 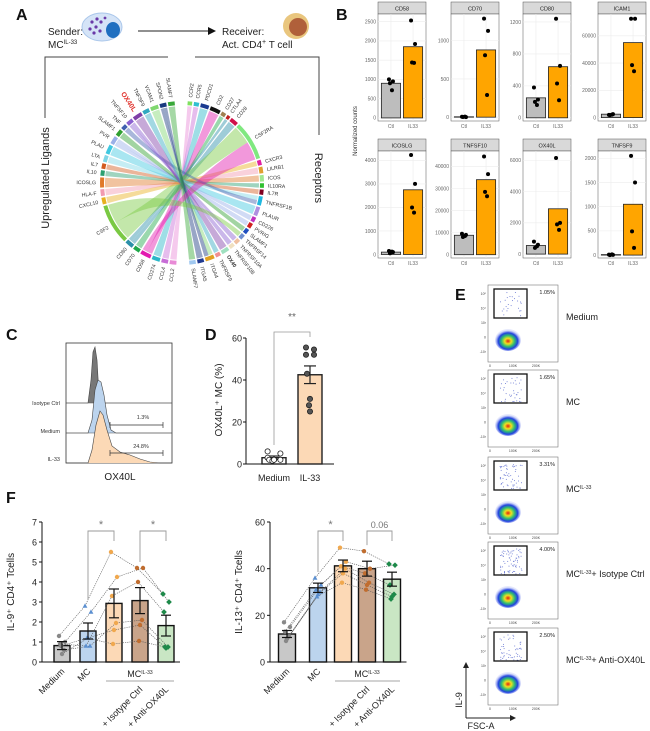 I want to click on y-tick-label: 6, so click(x=34, y=543).